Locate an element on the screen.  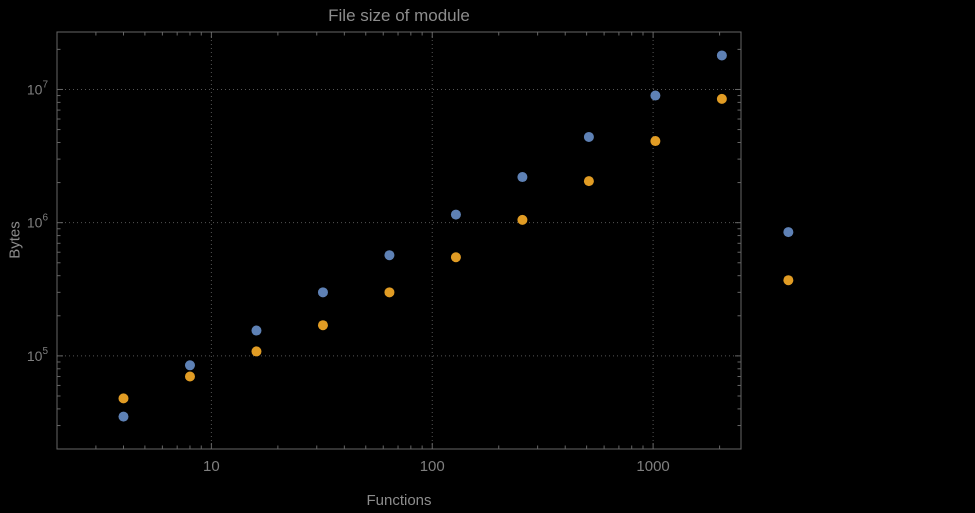
y-axis-label: Bytes is located at coordinates (15, 240).